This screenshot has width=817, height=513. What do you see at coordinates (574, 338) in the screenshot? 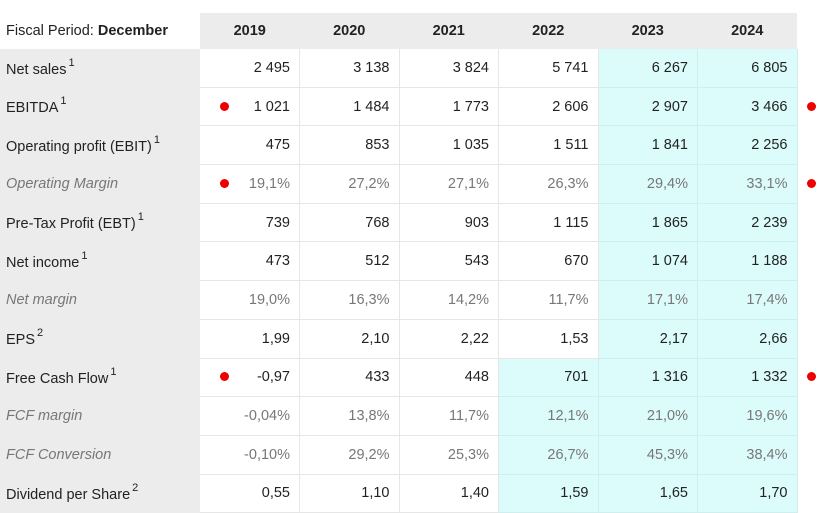
I see `cell-value: 1,53` at bounding box center [574, 338].